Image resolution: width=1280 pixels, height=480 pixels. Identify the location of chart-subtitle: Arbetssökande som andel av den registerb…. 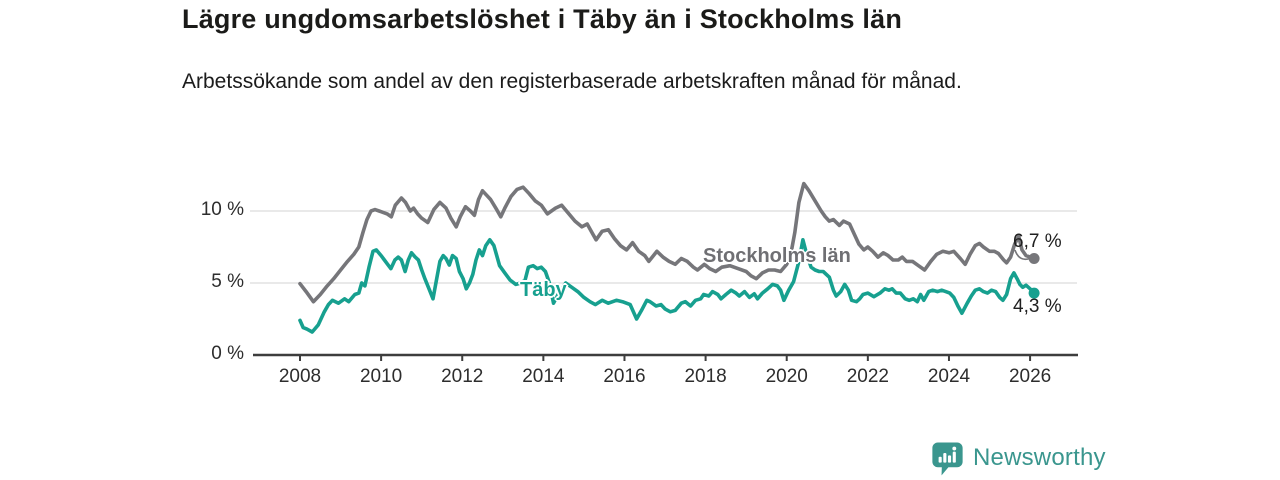
(572, 81).